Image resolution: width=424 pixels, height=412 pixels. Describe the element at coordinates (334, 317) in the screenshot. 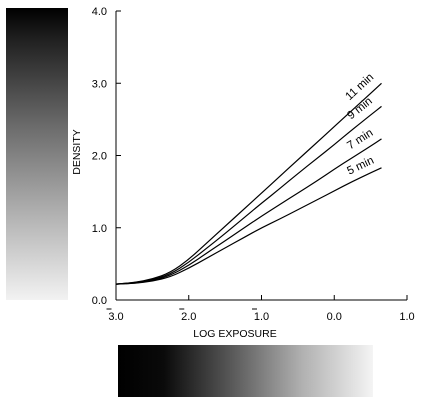

I see `x-tick-label: 0.0` at that location.